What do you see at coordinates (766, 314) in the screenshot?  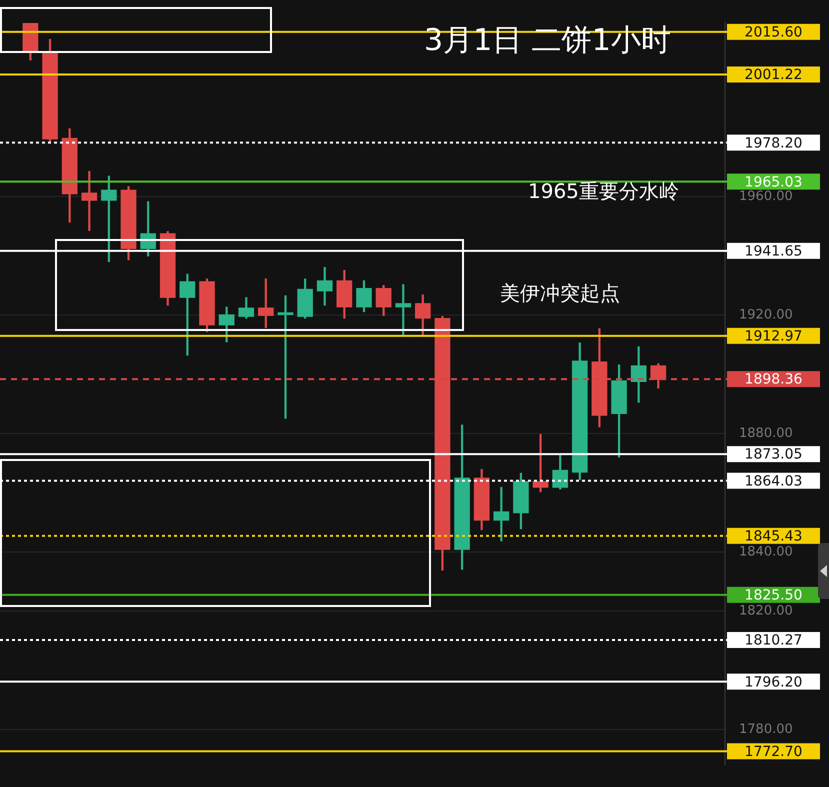 I see `y-tick-label: 1920.00` at bounding box center [766, 314].